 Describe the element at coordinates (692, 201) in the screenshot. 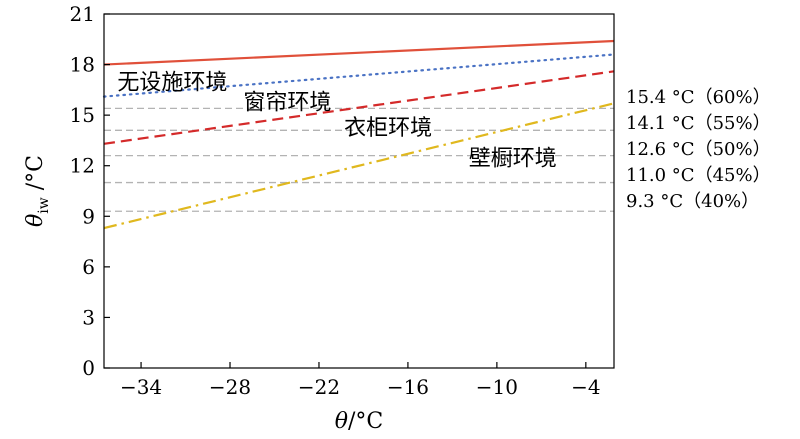

I see `reference-line-label: 9.3 °C（40%）` at that location.